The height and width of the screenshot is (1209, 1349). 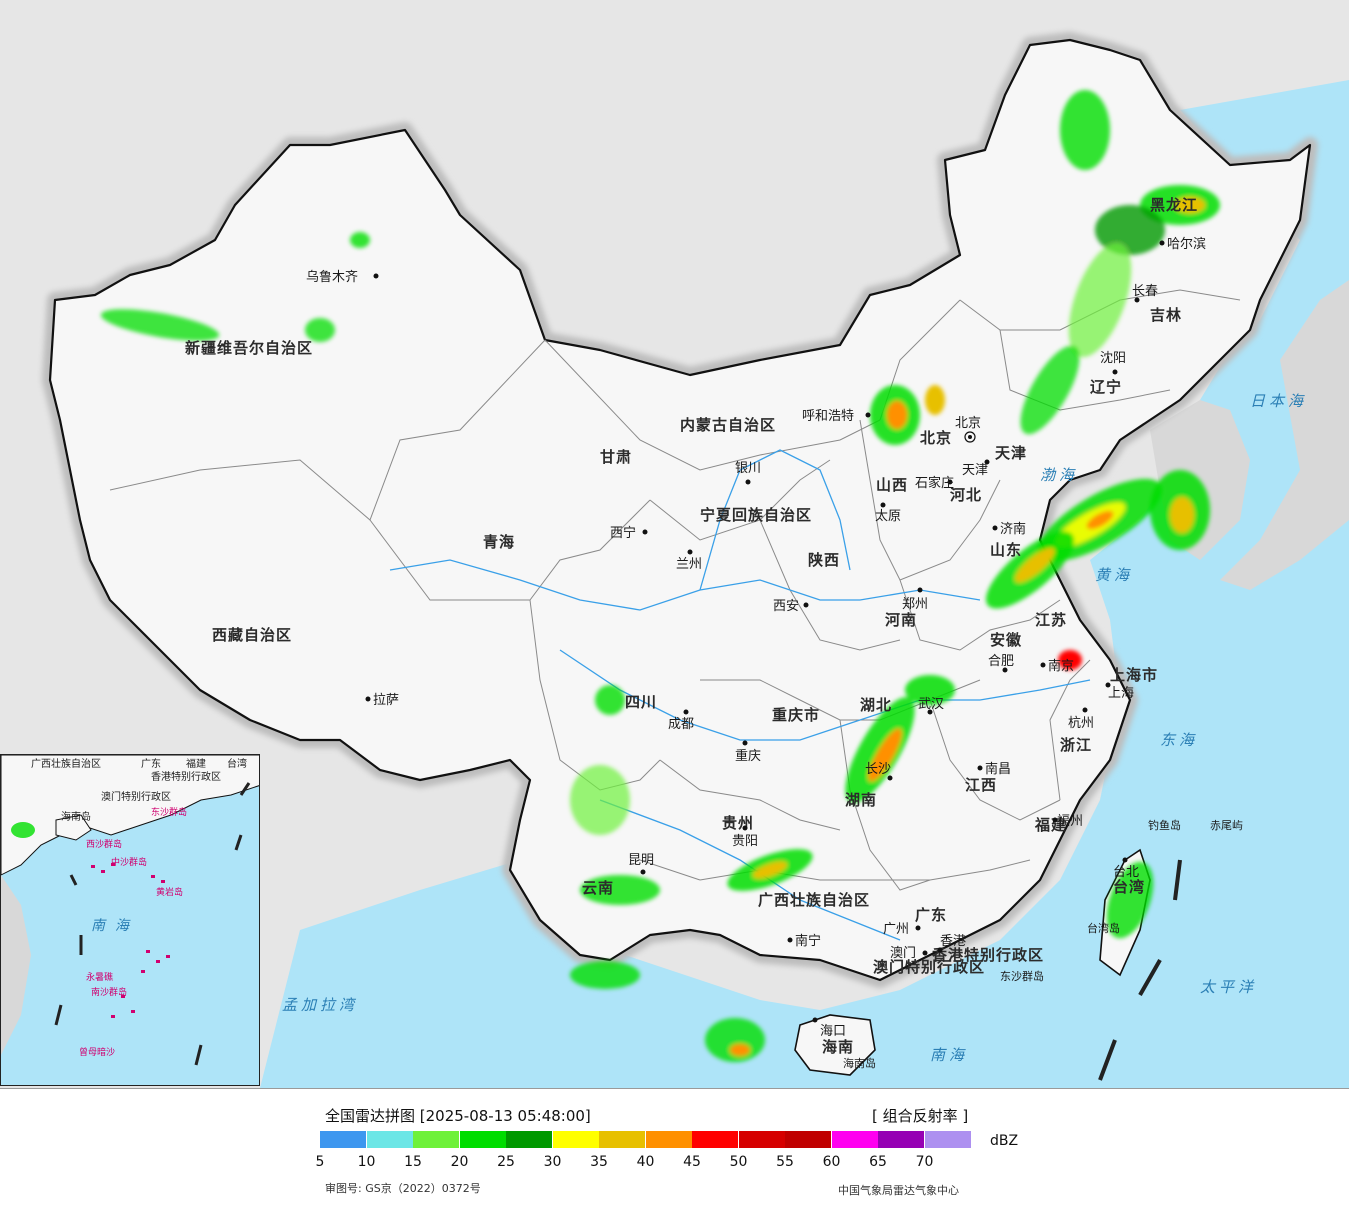 What do you see at coordinates (791, 606) in the screenshot?
I see `city-xian: 西安` at bounding box center [791, 606].